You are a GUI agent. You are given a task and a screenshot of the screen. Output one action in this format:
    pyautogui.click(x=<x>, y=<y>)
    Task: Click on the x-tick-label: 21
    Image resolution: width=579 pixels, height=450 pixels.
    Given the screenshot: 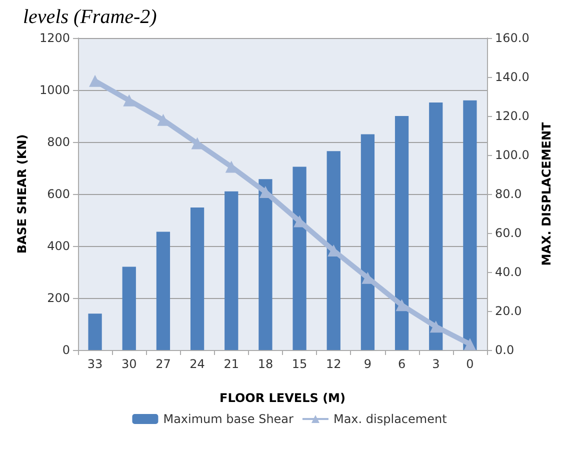 What is the action you would take?
    pyautogui.click(x=232, y=364)
    